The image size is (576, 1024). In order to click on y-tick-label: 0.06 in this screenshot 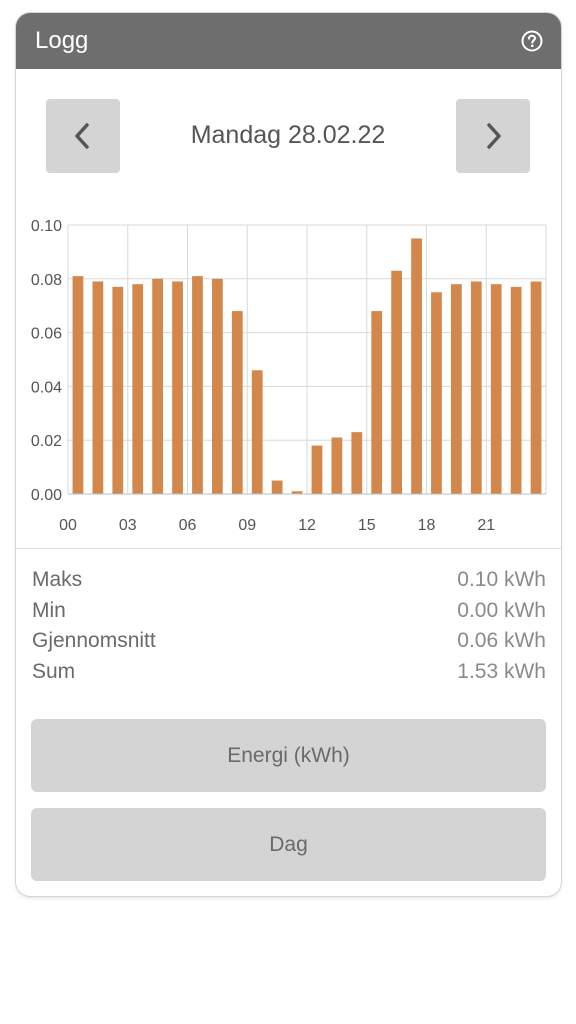, I will do `click(46, 334)`.